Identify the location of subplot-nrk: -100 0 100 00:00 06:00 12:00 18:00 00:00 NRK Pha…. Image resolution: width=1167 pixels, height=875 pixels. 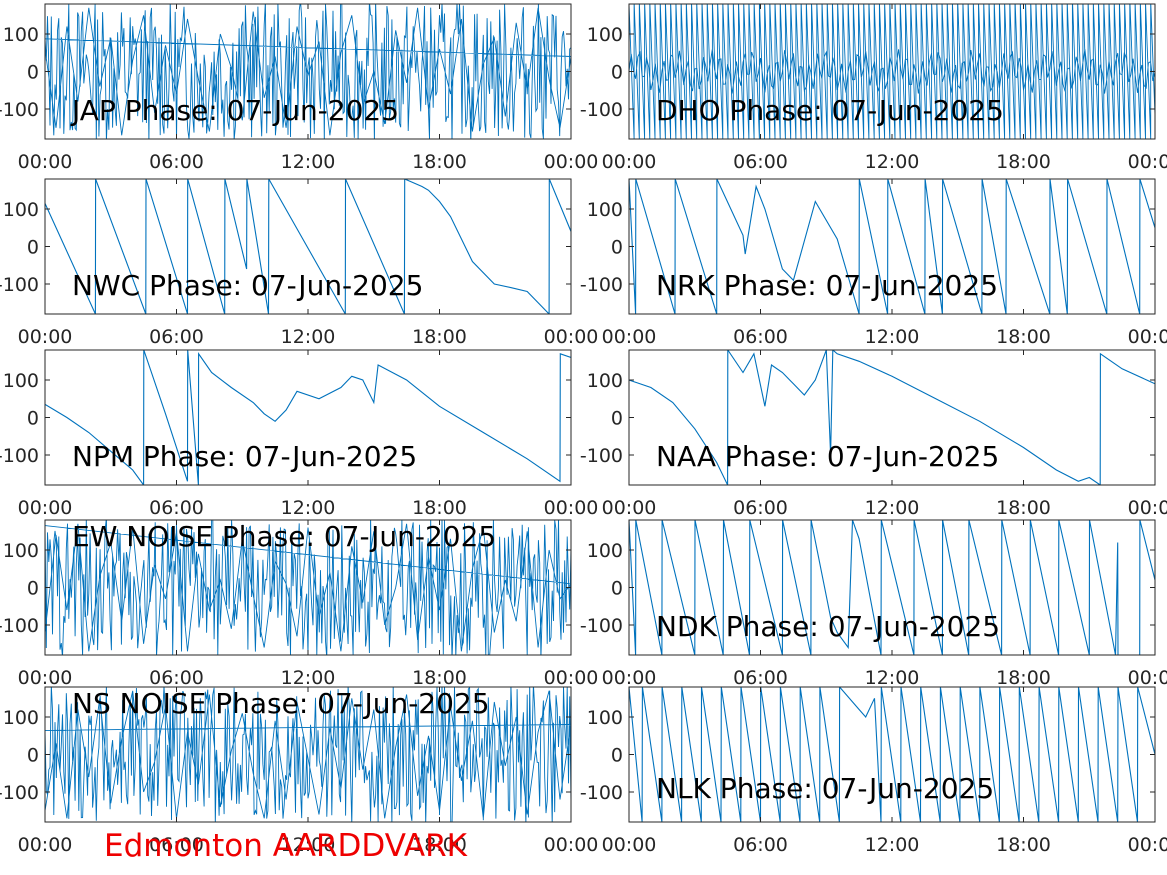
(873, 263).